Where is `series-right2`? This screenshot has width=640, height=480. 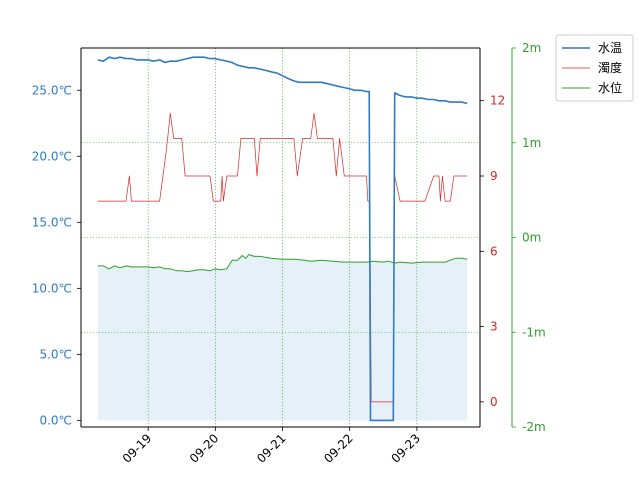 series-right2 is located at coordinates (282, 263).